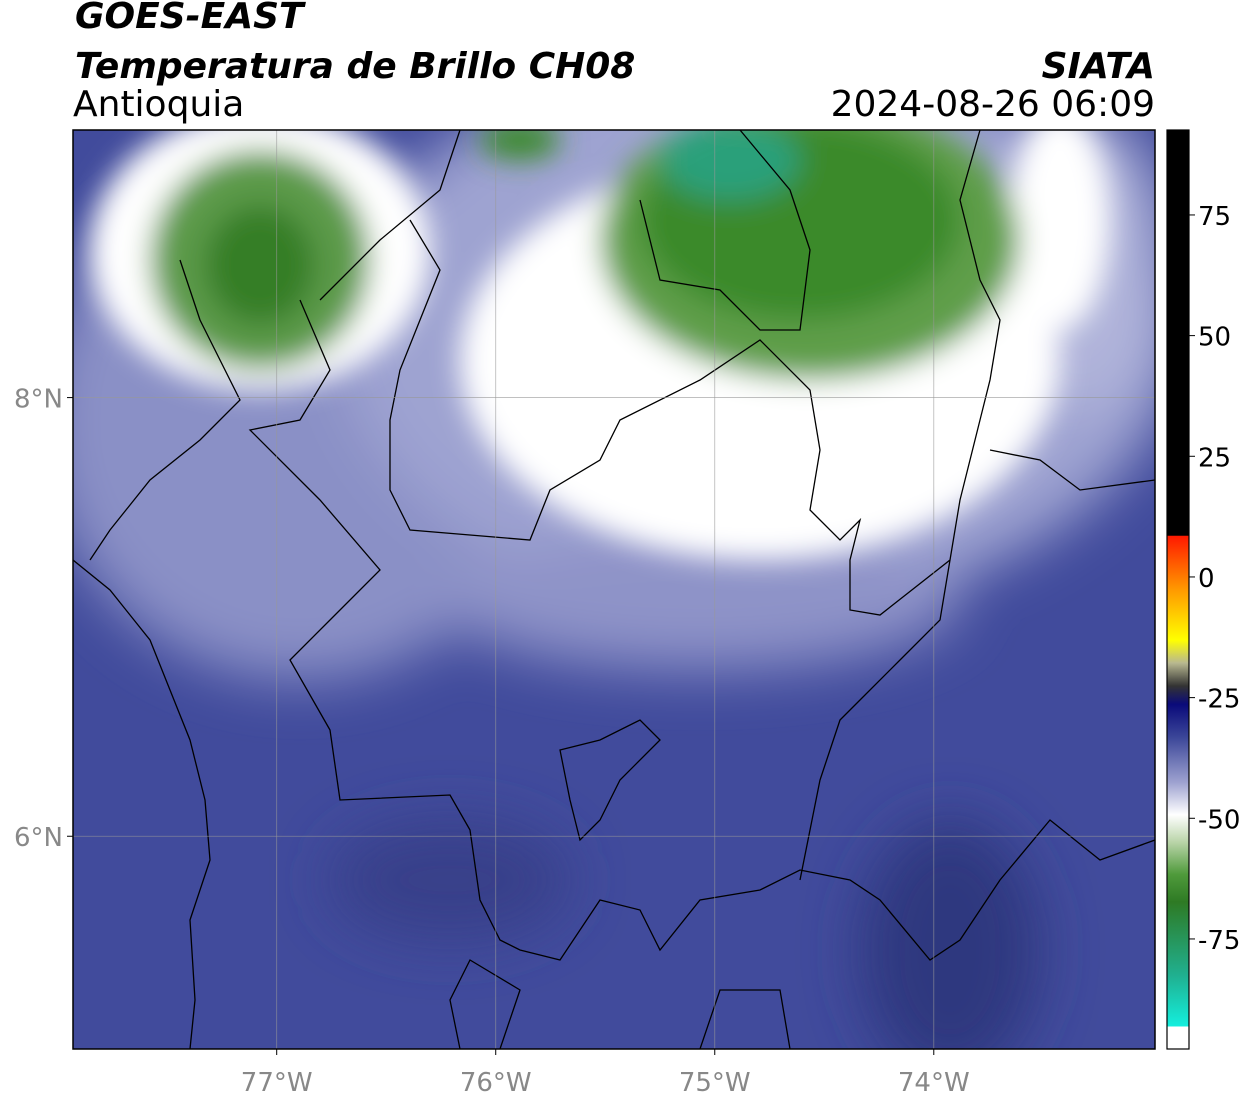 The height and width of the screenshot is (1103, 1252). I want to click on colorbar-label: -50, so click(1219, 820).